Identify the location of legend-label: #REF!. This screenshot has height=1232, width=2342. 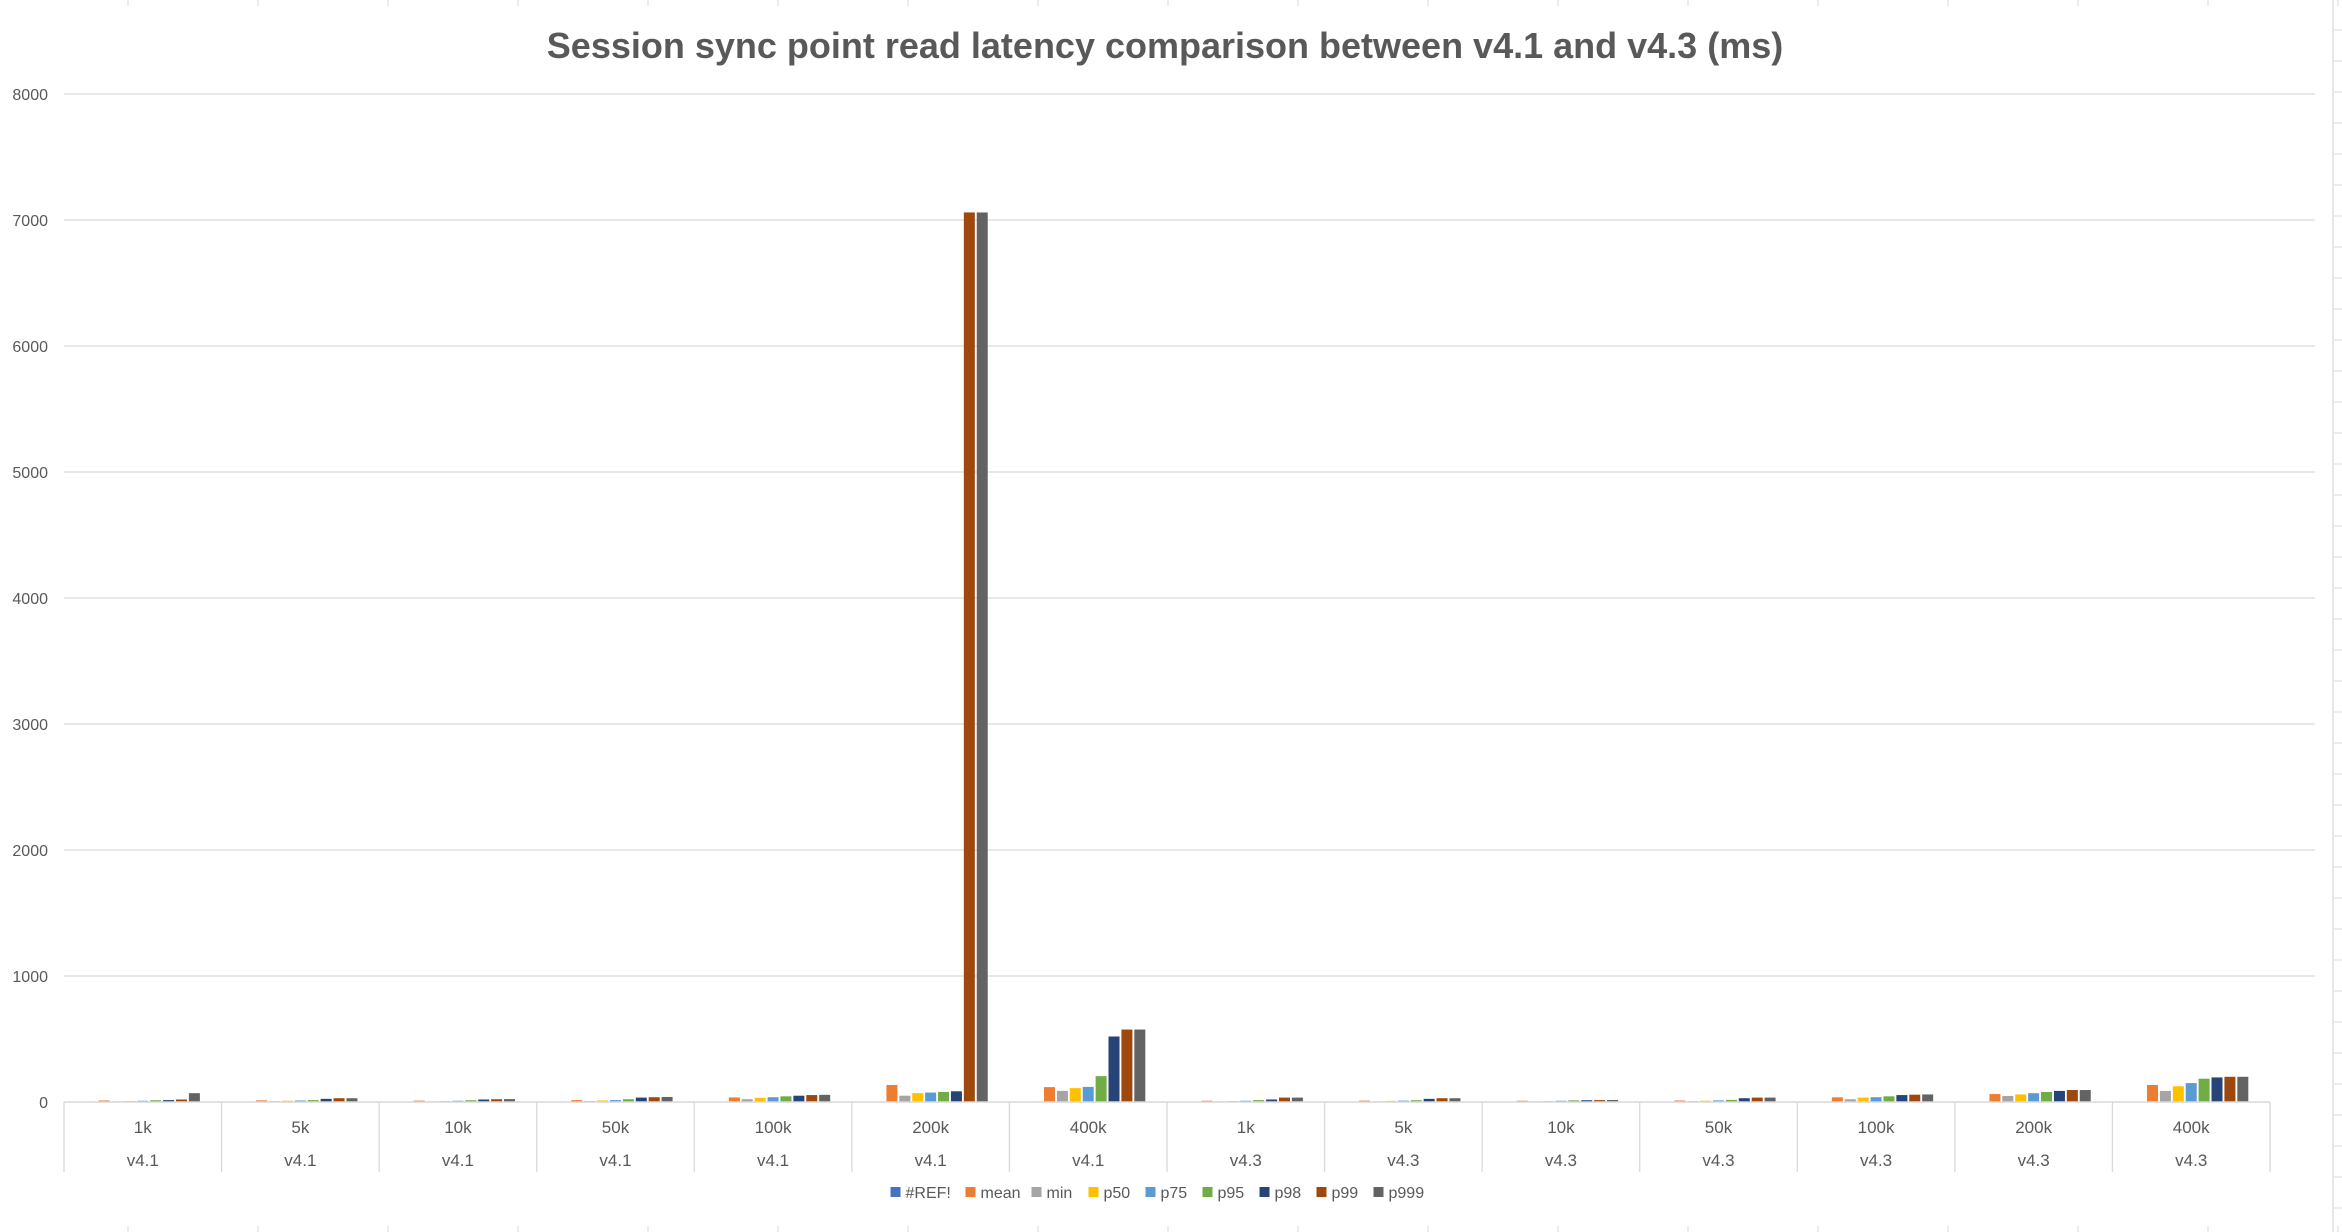
(928, 1193).